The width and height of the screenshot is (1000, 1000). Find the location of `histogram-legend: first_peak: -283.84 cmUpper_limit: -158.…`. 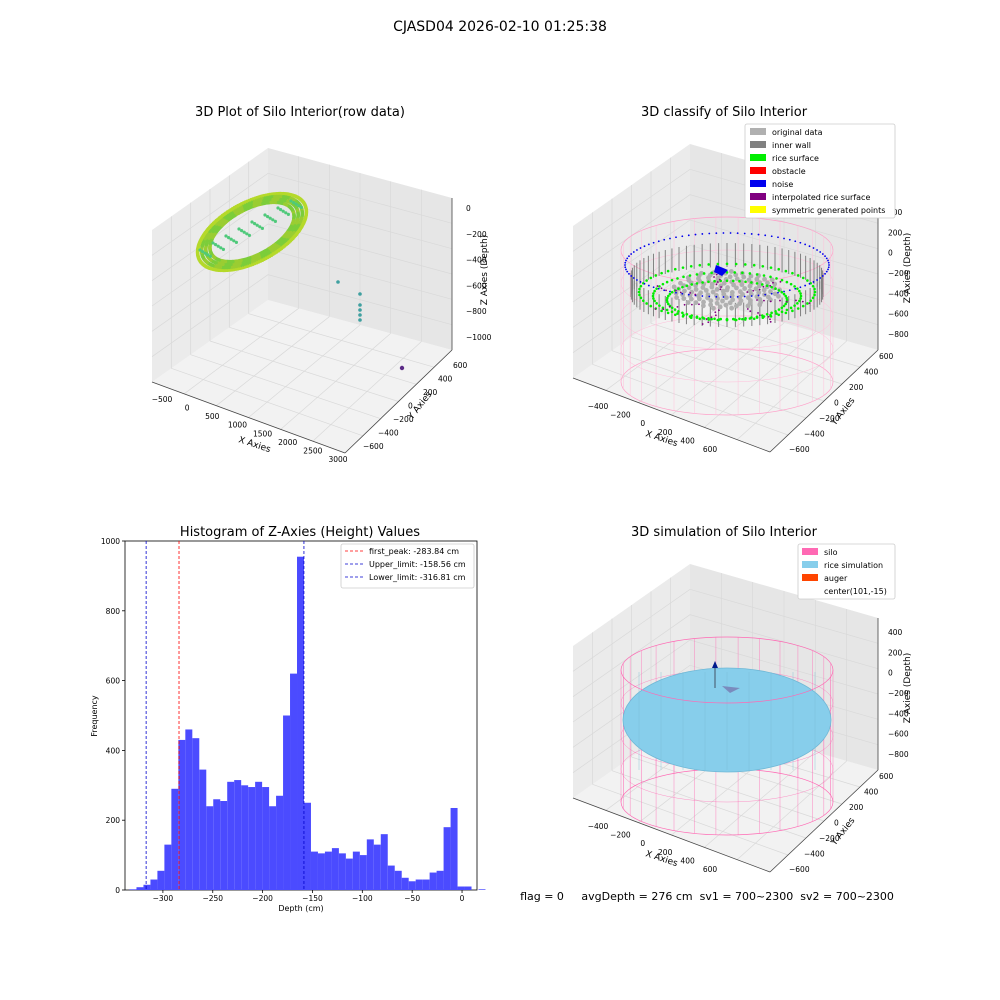

histogram-legend: first_peak: -283.84 cmUpper_limit: -158.… is located at coordinates (407, 566).